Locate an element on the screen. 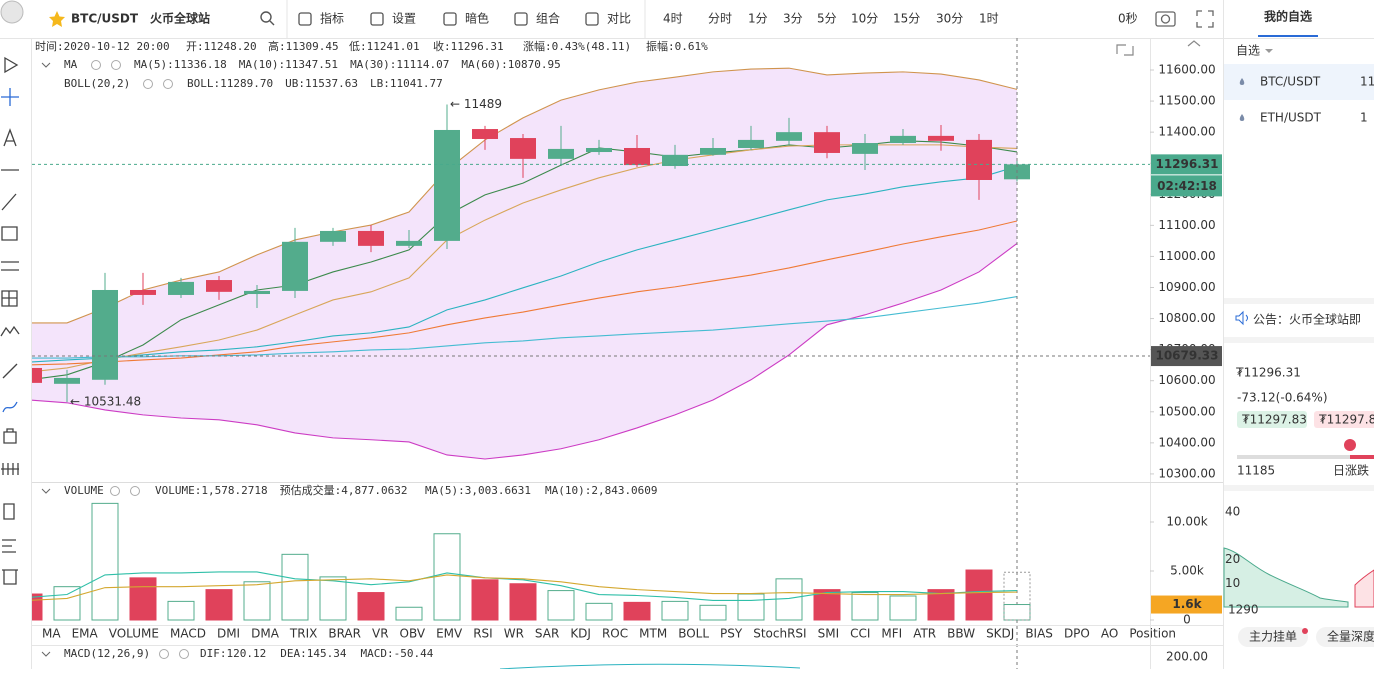 Image resolution: width=1374 pixels, height=673 pixels. indicator-tab: ATR is located at coordinates (924, 634).